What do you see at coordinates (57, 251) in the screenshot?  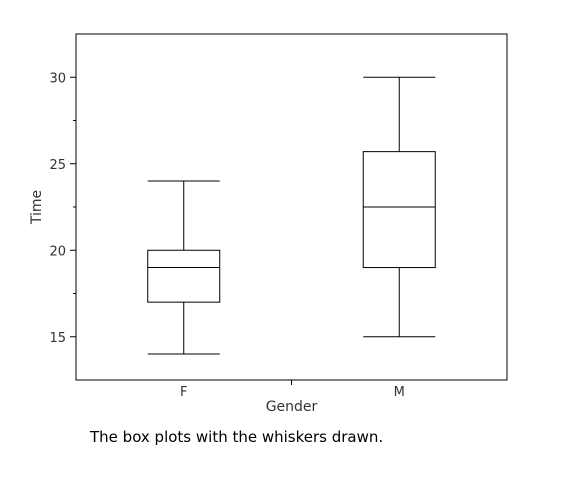 I see `y-tick-label: 20` at bounding box center [57, 251].